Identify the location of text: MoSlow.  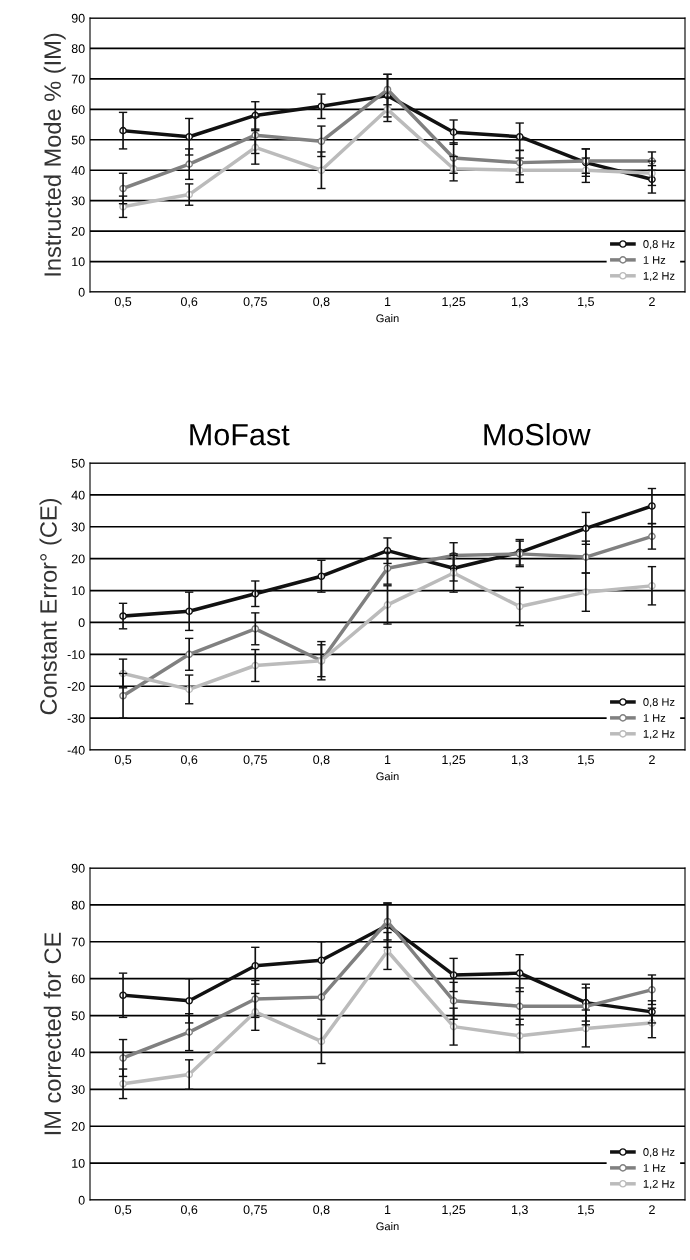
(537, 434).